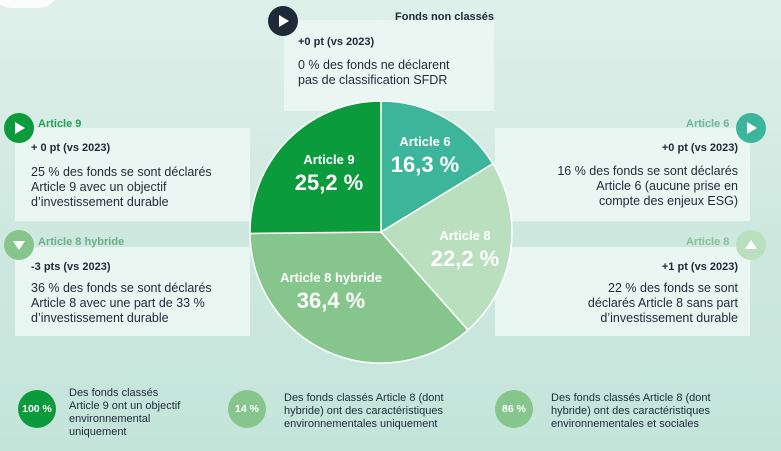  Describe the element at coordinates (331, 300) in the screenshot. I see `pie-label-value: 36,4 %` at that location.